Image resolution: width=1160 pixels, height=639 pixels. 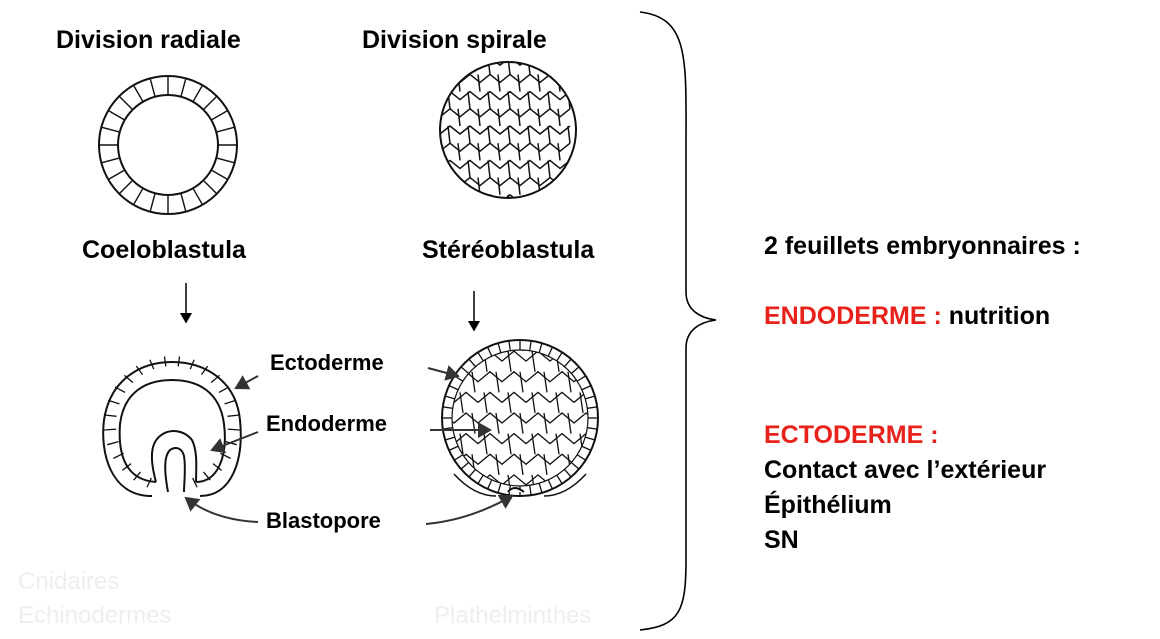 I want to click on inner-wall, so click(x=168, y=145).